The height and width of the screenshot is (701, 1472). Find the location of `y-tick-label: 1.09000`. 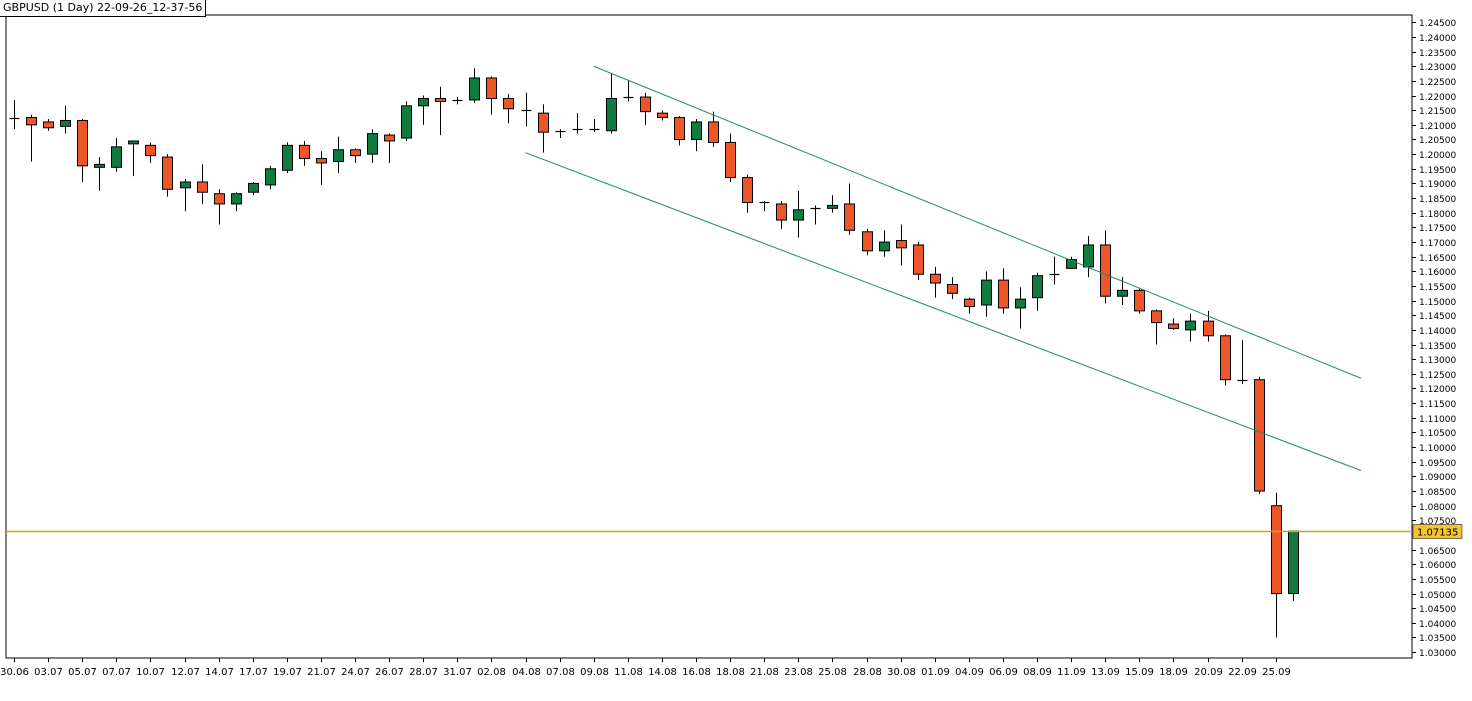

y-tick-label: 1.09000 is located at coordinates (1437, 478).